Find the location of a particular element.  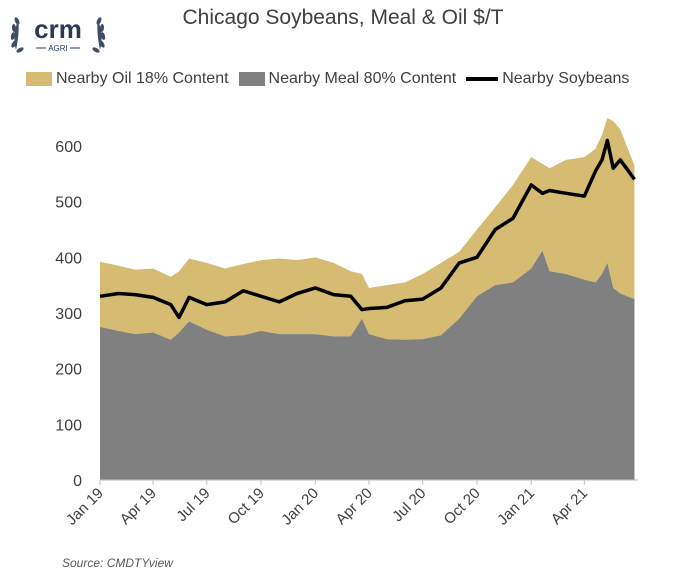

x-tick-label: Oct 20 is located at coordinates (462, 506).